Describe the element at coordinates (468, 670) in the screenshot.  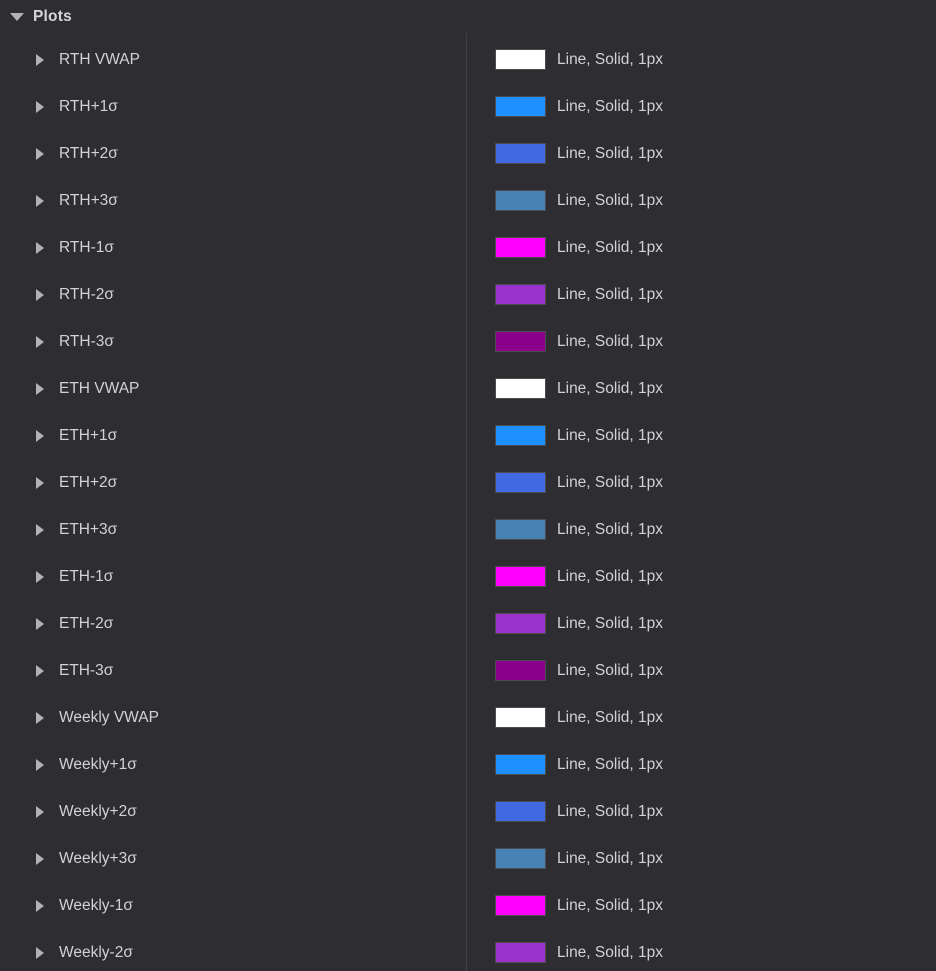
I see `plot-row: ETH-3σ Line, Solid, 1px` at that location.